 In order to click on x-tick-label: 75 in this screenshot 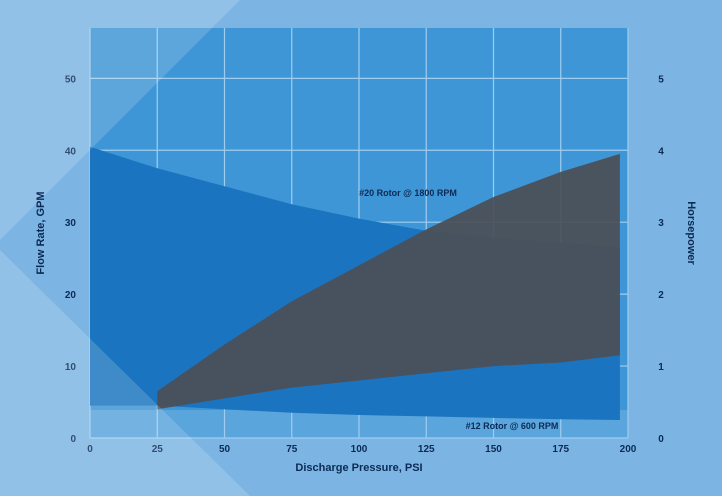, I will do `click(292, 449)`.